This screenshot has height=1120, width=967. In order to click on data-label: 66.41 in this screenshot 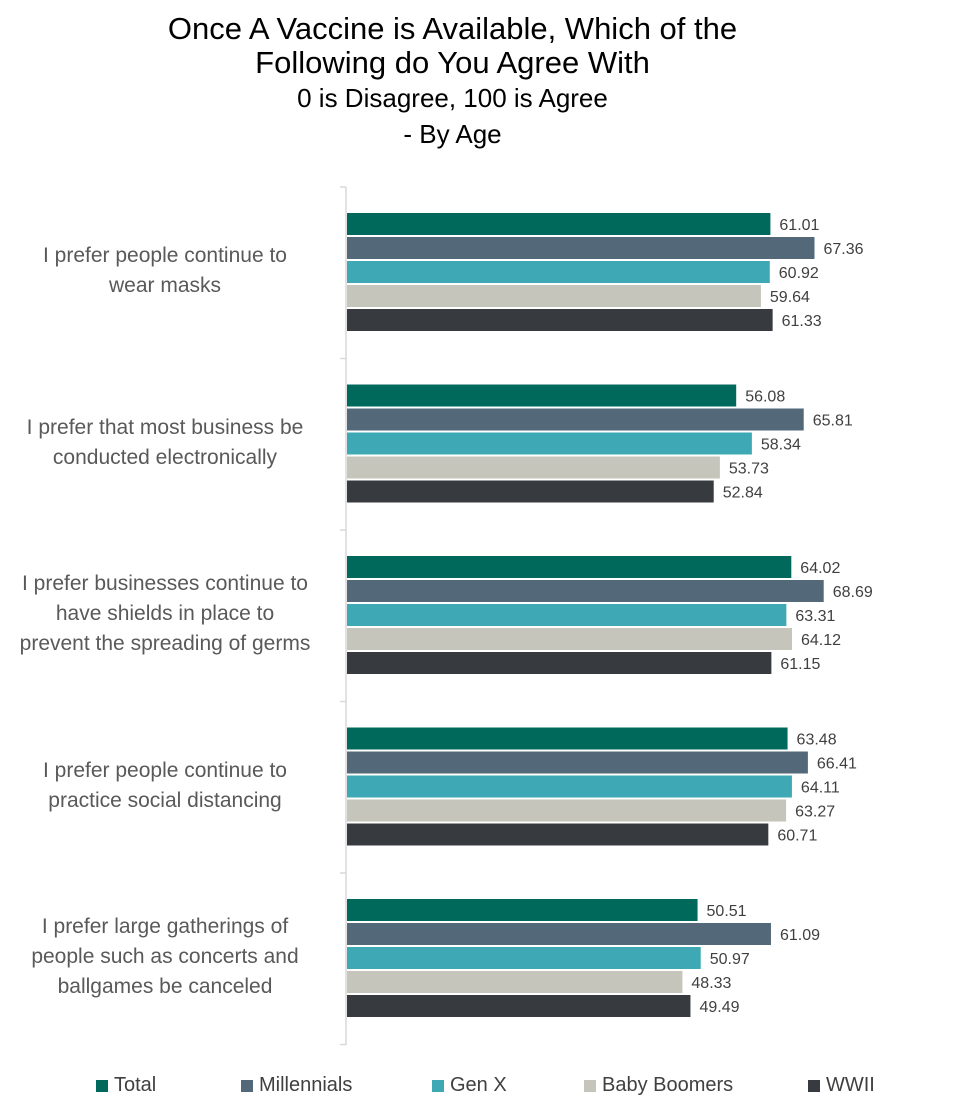, I will do `click(837, 764)`.